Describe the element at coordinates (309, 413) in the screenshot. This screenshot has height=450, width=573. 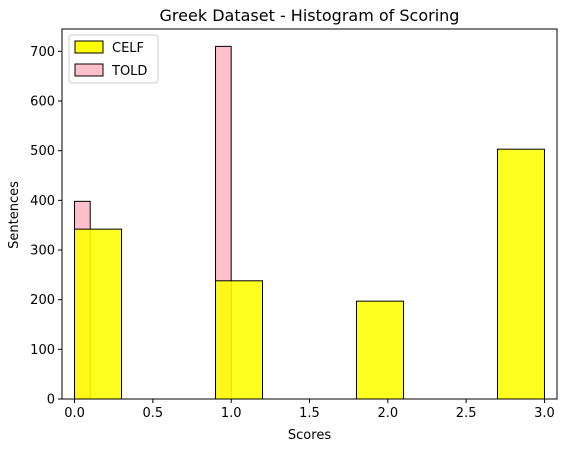
I see `x-tick-label: 1.5` at that location.